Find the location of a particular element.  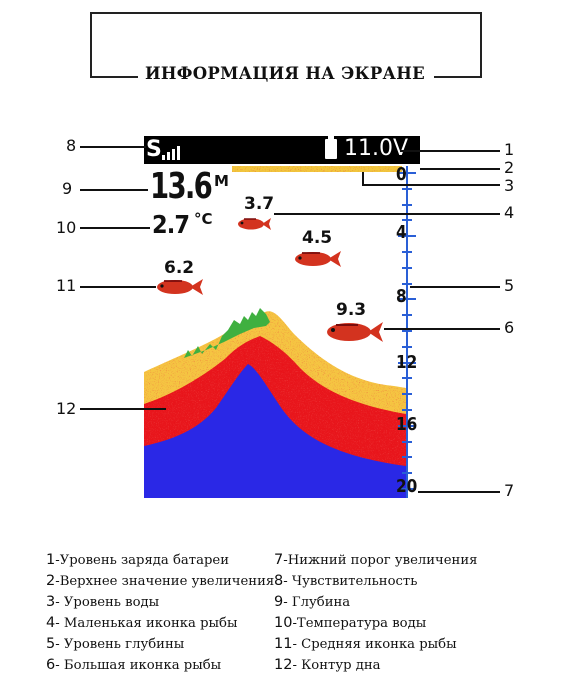

callout-number: 10 is located at coordinates (66, 227).